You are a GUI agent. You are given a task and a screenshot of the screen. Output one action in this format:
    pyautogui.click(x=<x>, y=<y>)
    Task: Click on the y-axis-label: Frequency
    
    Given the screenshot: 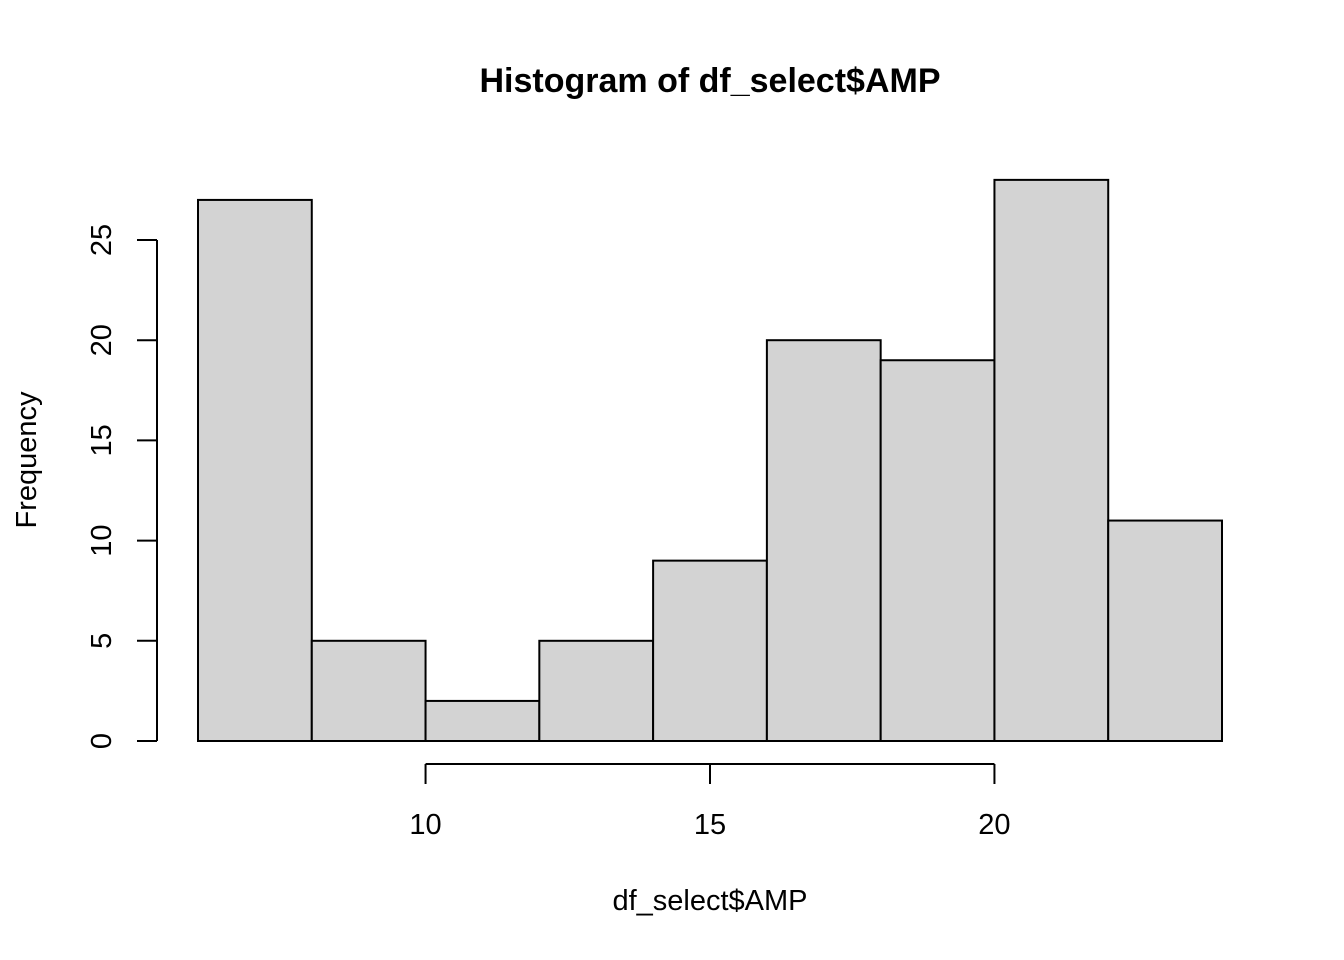 What is the action you would take?
    pyautogui.click(x=27, y=460)
    